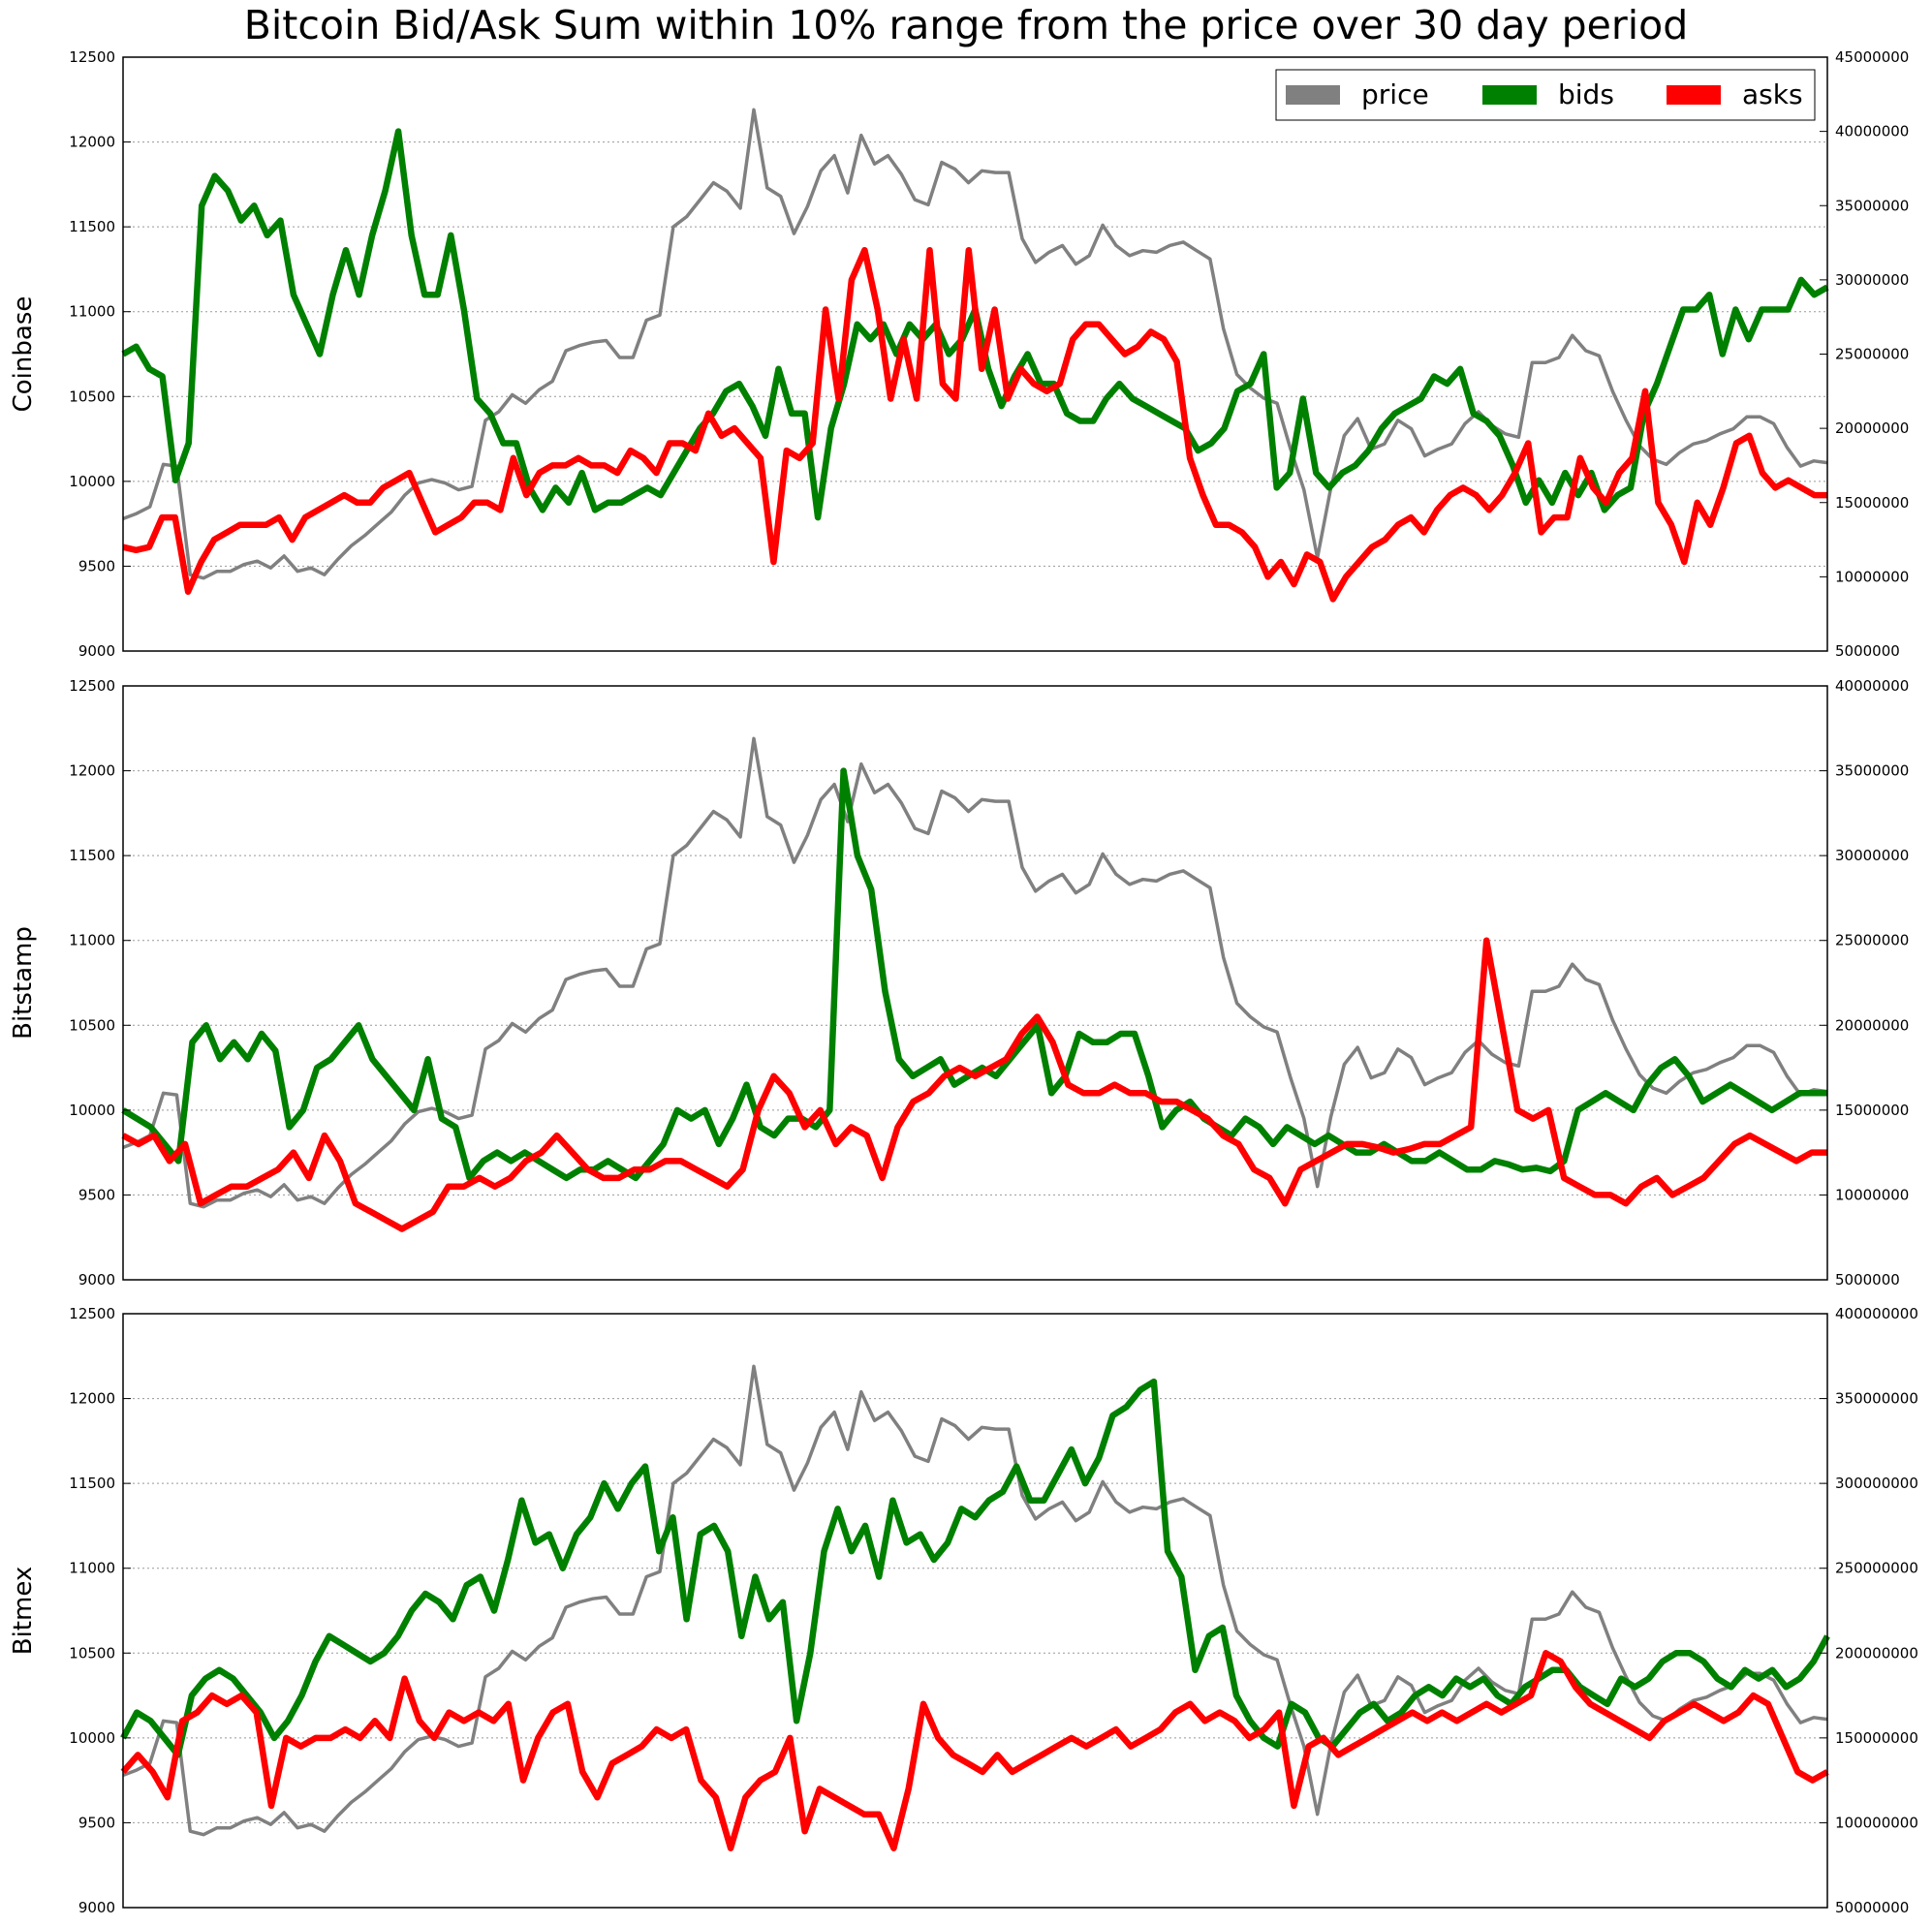 This screenshot has height=1926, width=1932. What do you see at coordinates (1773, 94) in the screenshot?
I see `legend-label-asks: asks` at bounding box center [1773, 94].